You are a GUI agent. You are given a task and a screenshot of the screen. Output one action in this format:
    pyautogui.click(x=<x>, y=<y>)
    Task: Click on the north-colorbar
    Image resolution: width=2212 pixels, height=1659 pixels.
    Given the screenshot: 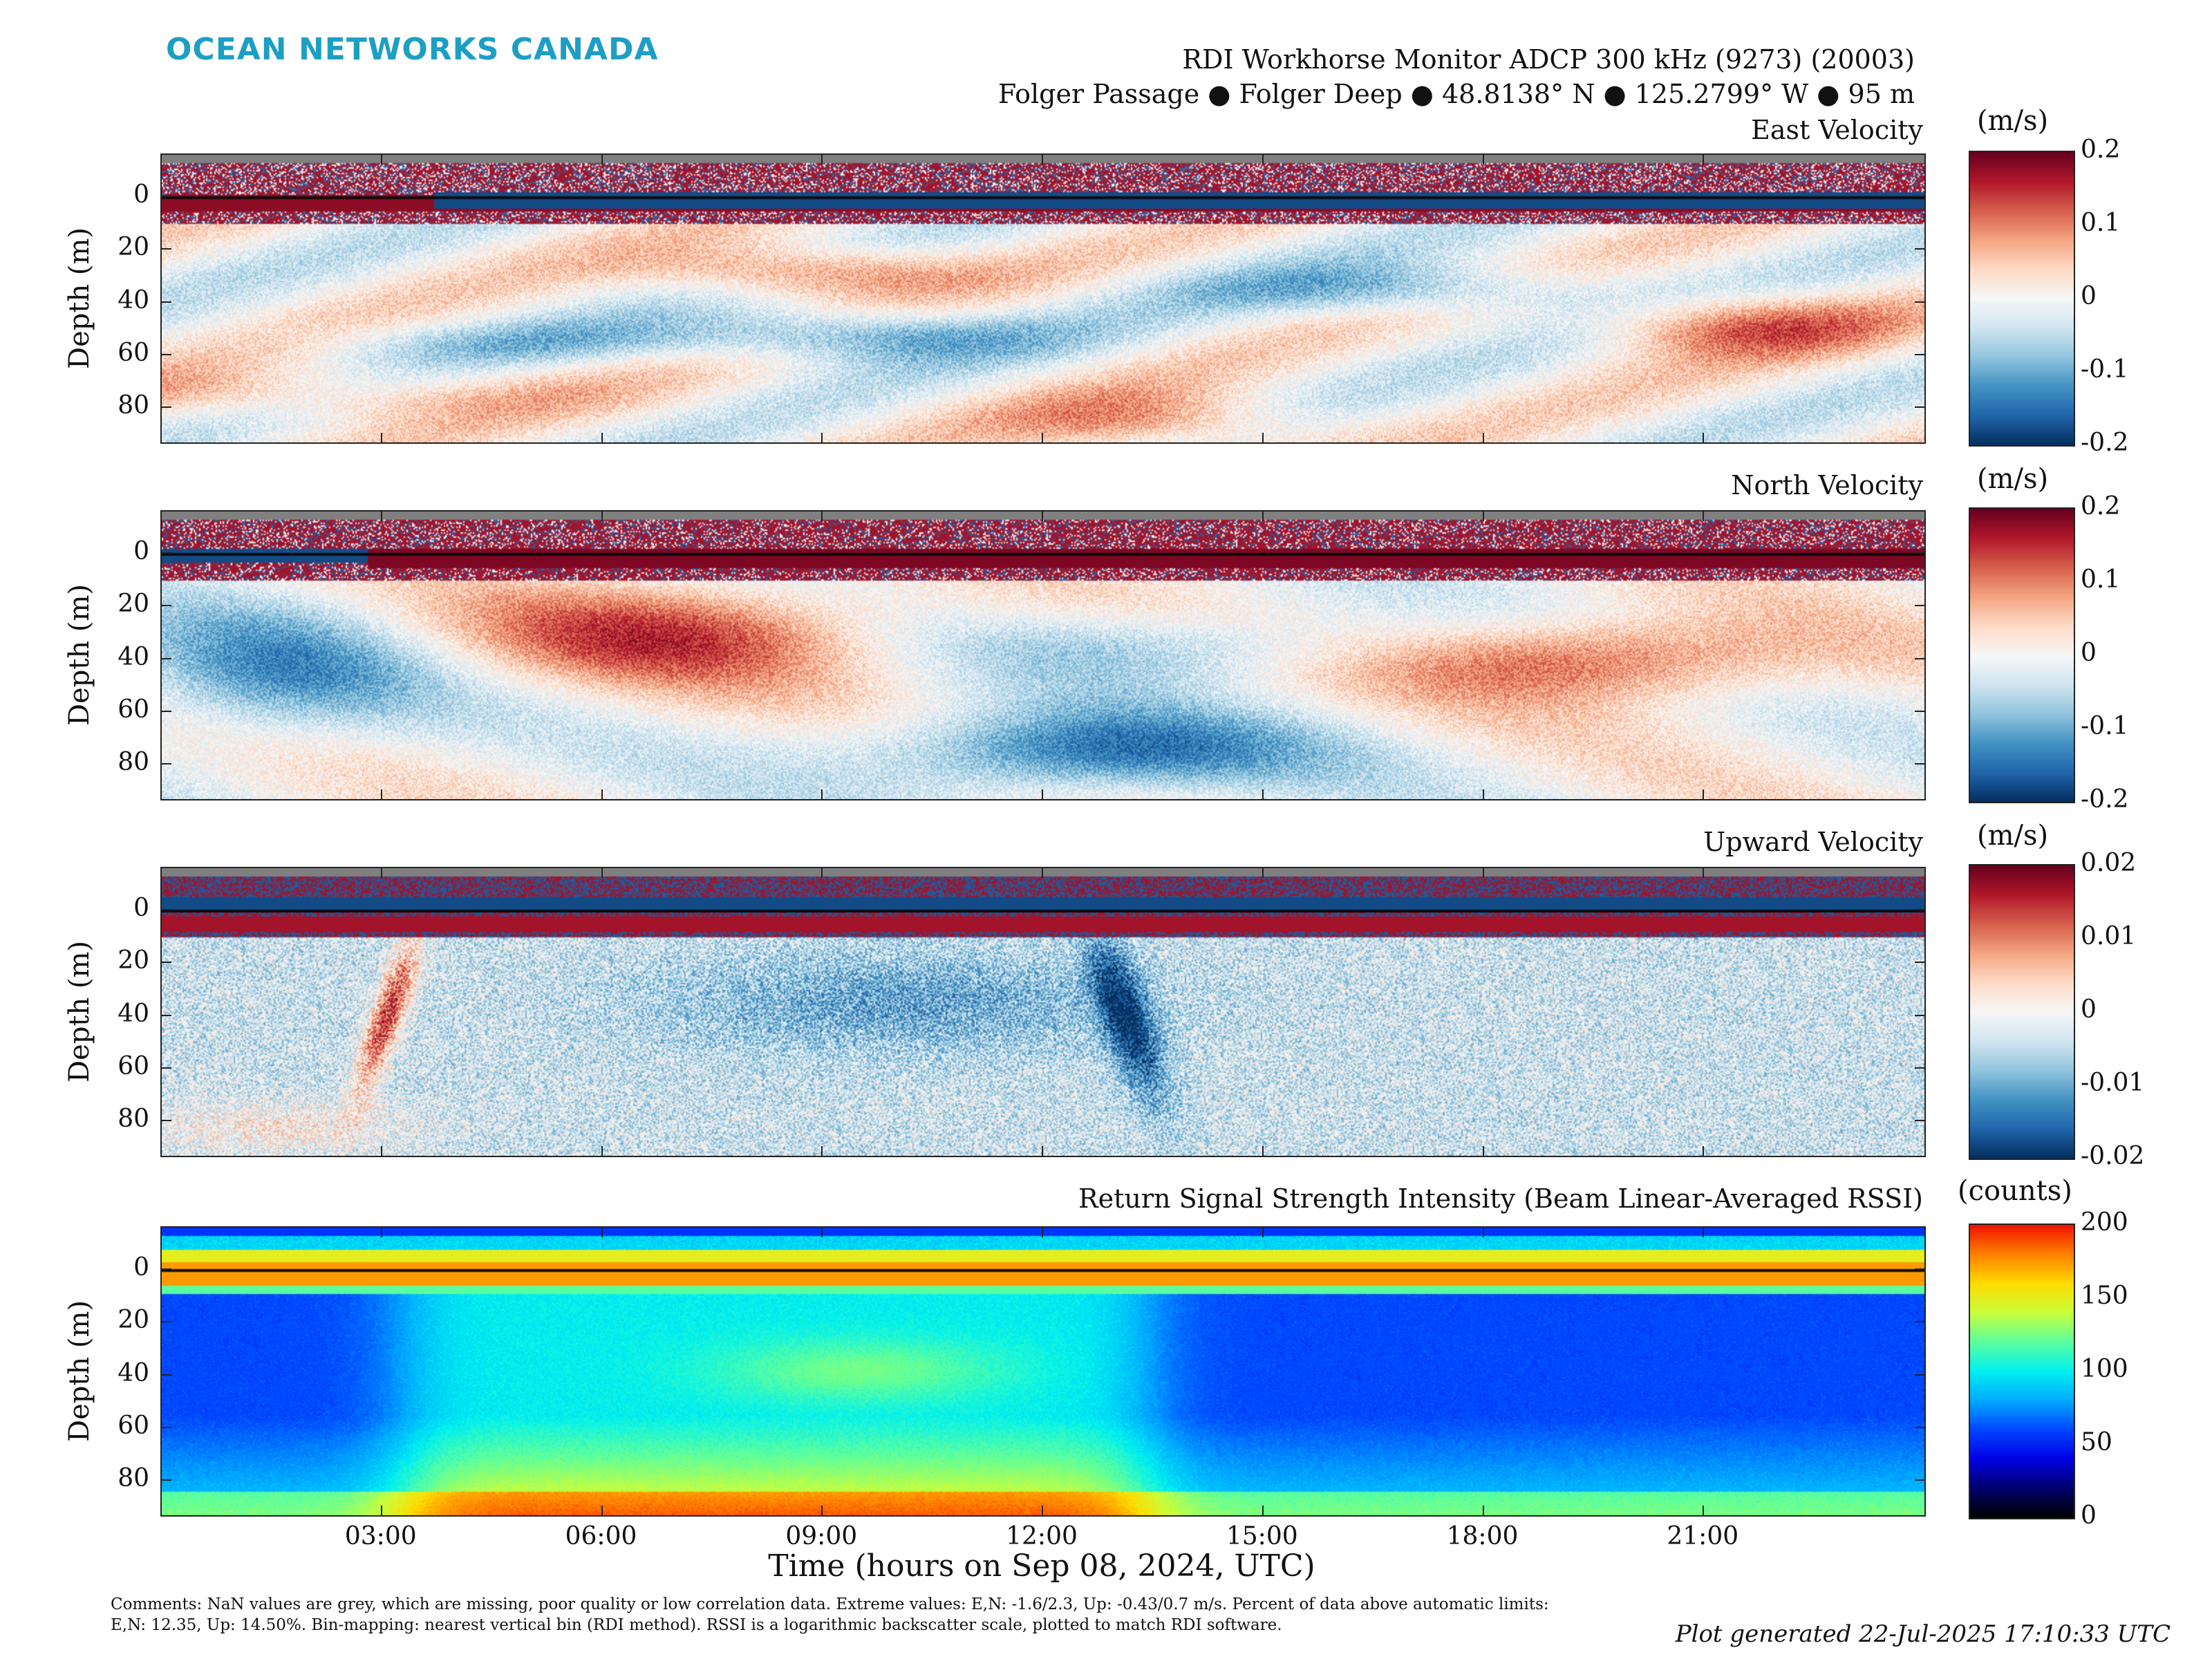 What is the action you would take?
    pyautogui.click(x=2022, y=655)
    